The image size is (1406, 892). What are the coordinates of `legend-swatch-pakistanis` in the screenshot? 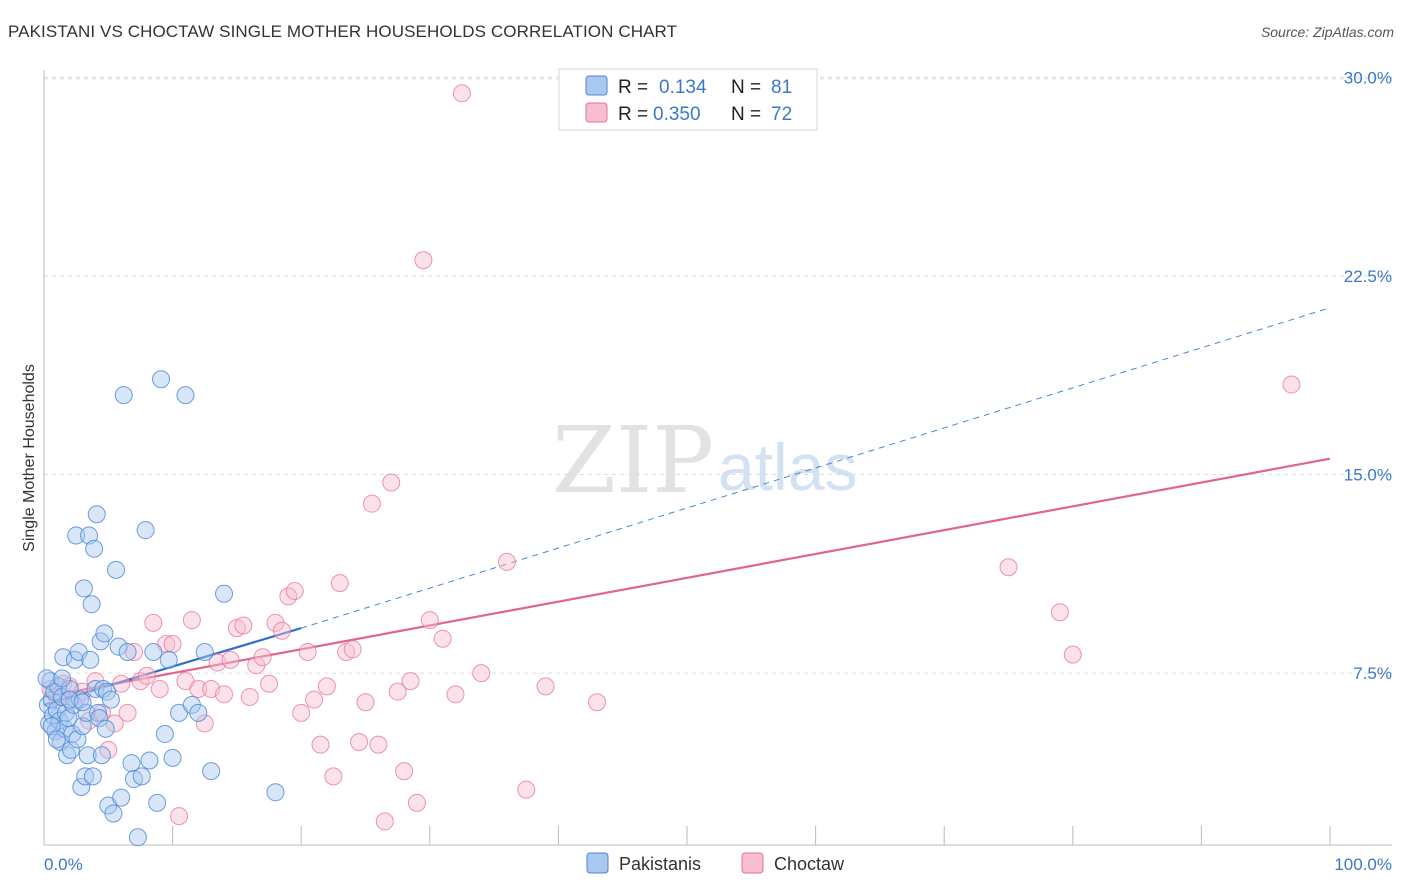 It's located at (596, 85).